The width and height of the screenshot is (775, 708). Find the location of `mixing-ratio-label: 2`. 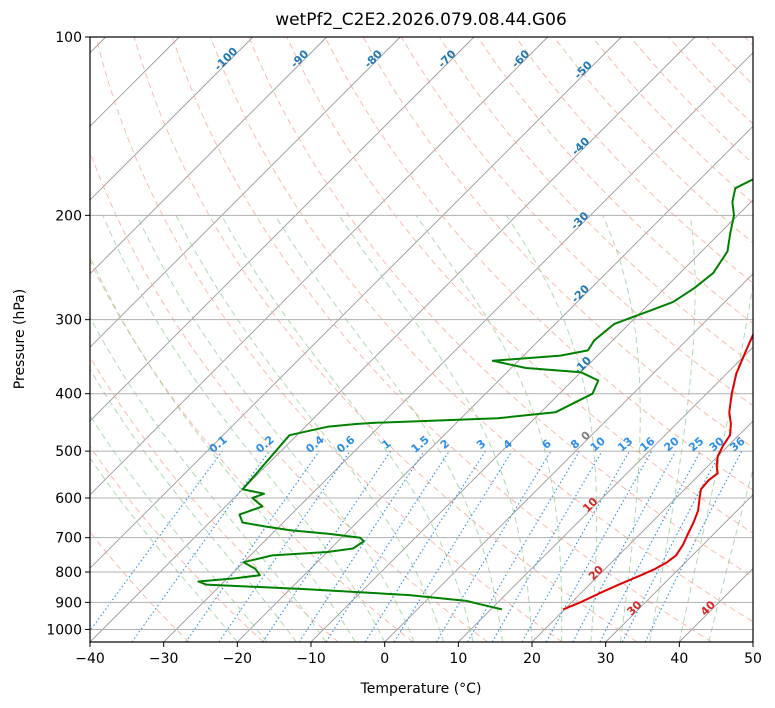

mixing-ratio-label: 2 is located at coordinates (445, 444).